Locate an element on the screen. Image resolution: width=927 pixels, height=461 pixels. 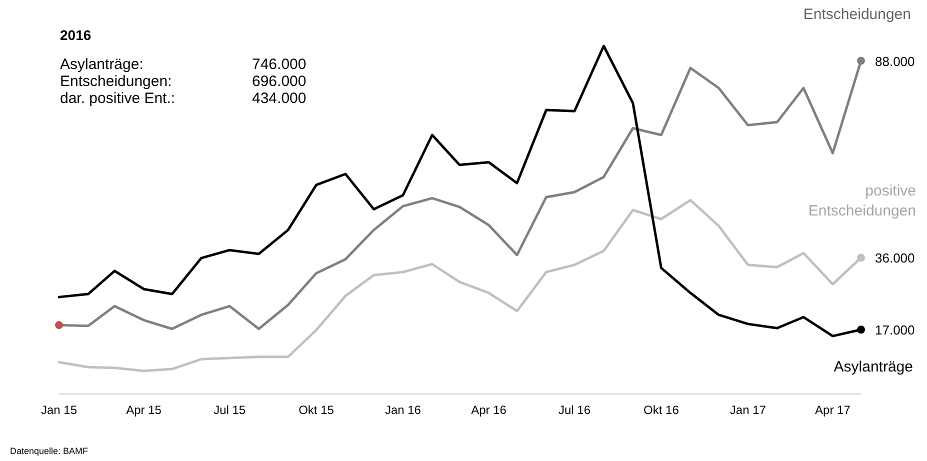
text: Datenquelle: BAMF is located at coordinates (49, 451).